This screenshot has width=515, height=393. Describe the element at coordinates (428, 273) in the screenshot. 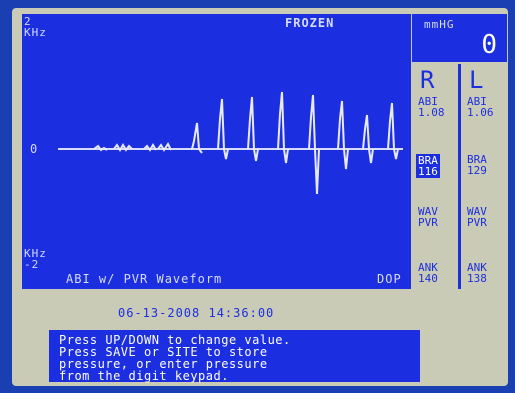

I see `right-ank: ANK 140` at that location.